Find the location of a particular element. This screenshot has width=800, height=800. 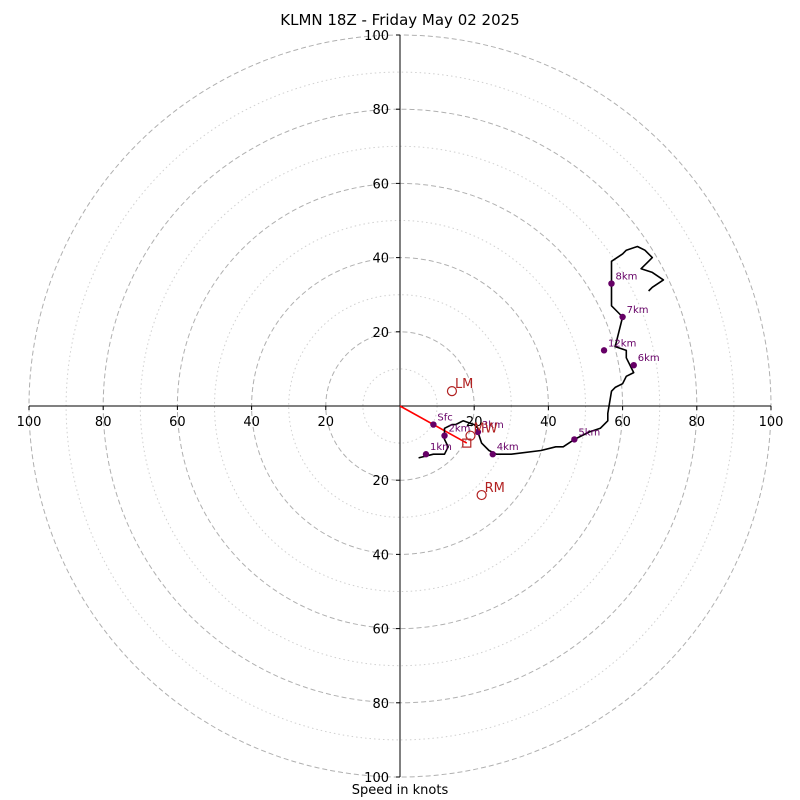

height-markers: Sfc 1km 2km 3km 4km 5km 6km 7km 8km 12km is located at coordinates (541, 365).